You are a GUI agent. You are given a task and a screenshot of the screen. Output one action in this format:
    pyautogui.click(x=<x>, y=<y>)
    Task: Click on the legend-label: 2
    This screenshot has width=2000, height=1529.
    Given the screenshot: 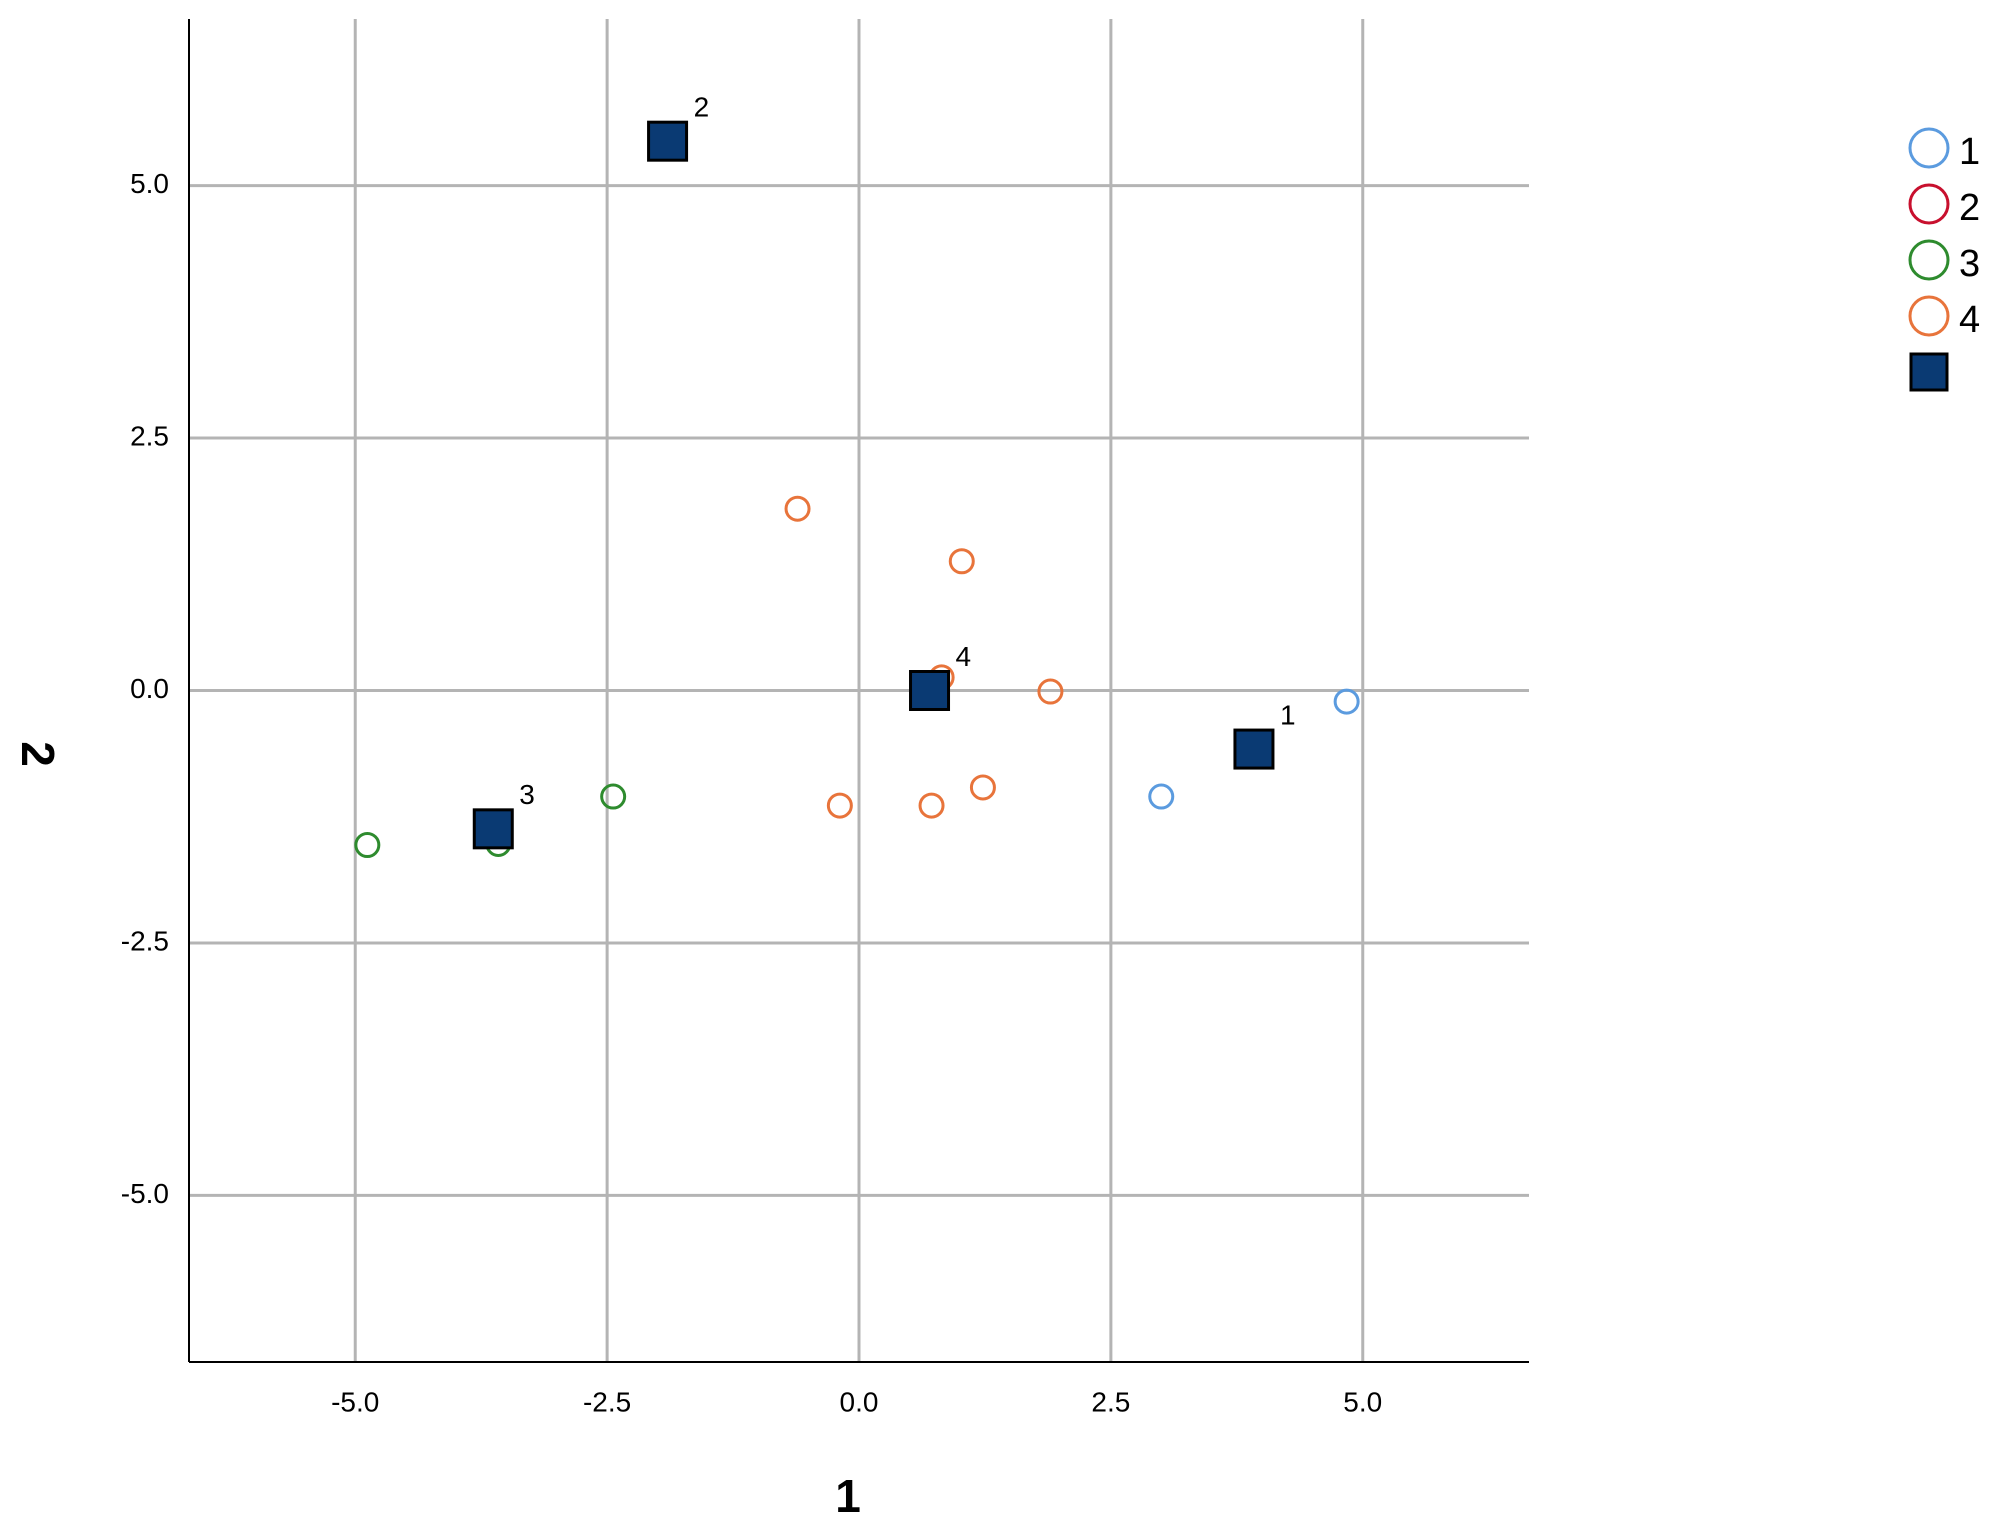 What is the action you would take?
    pyautogui.click(x=1969, y=208)
    